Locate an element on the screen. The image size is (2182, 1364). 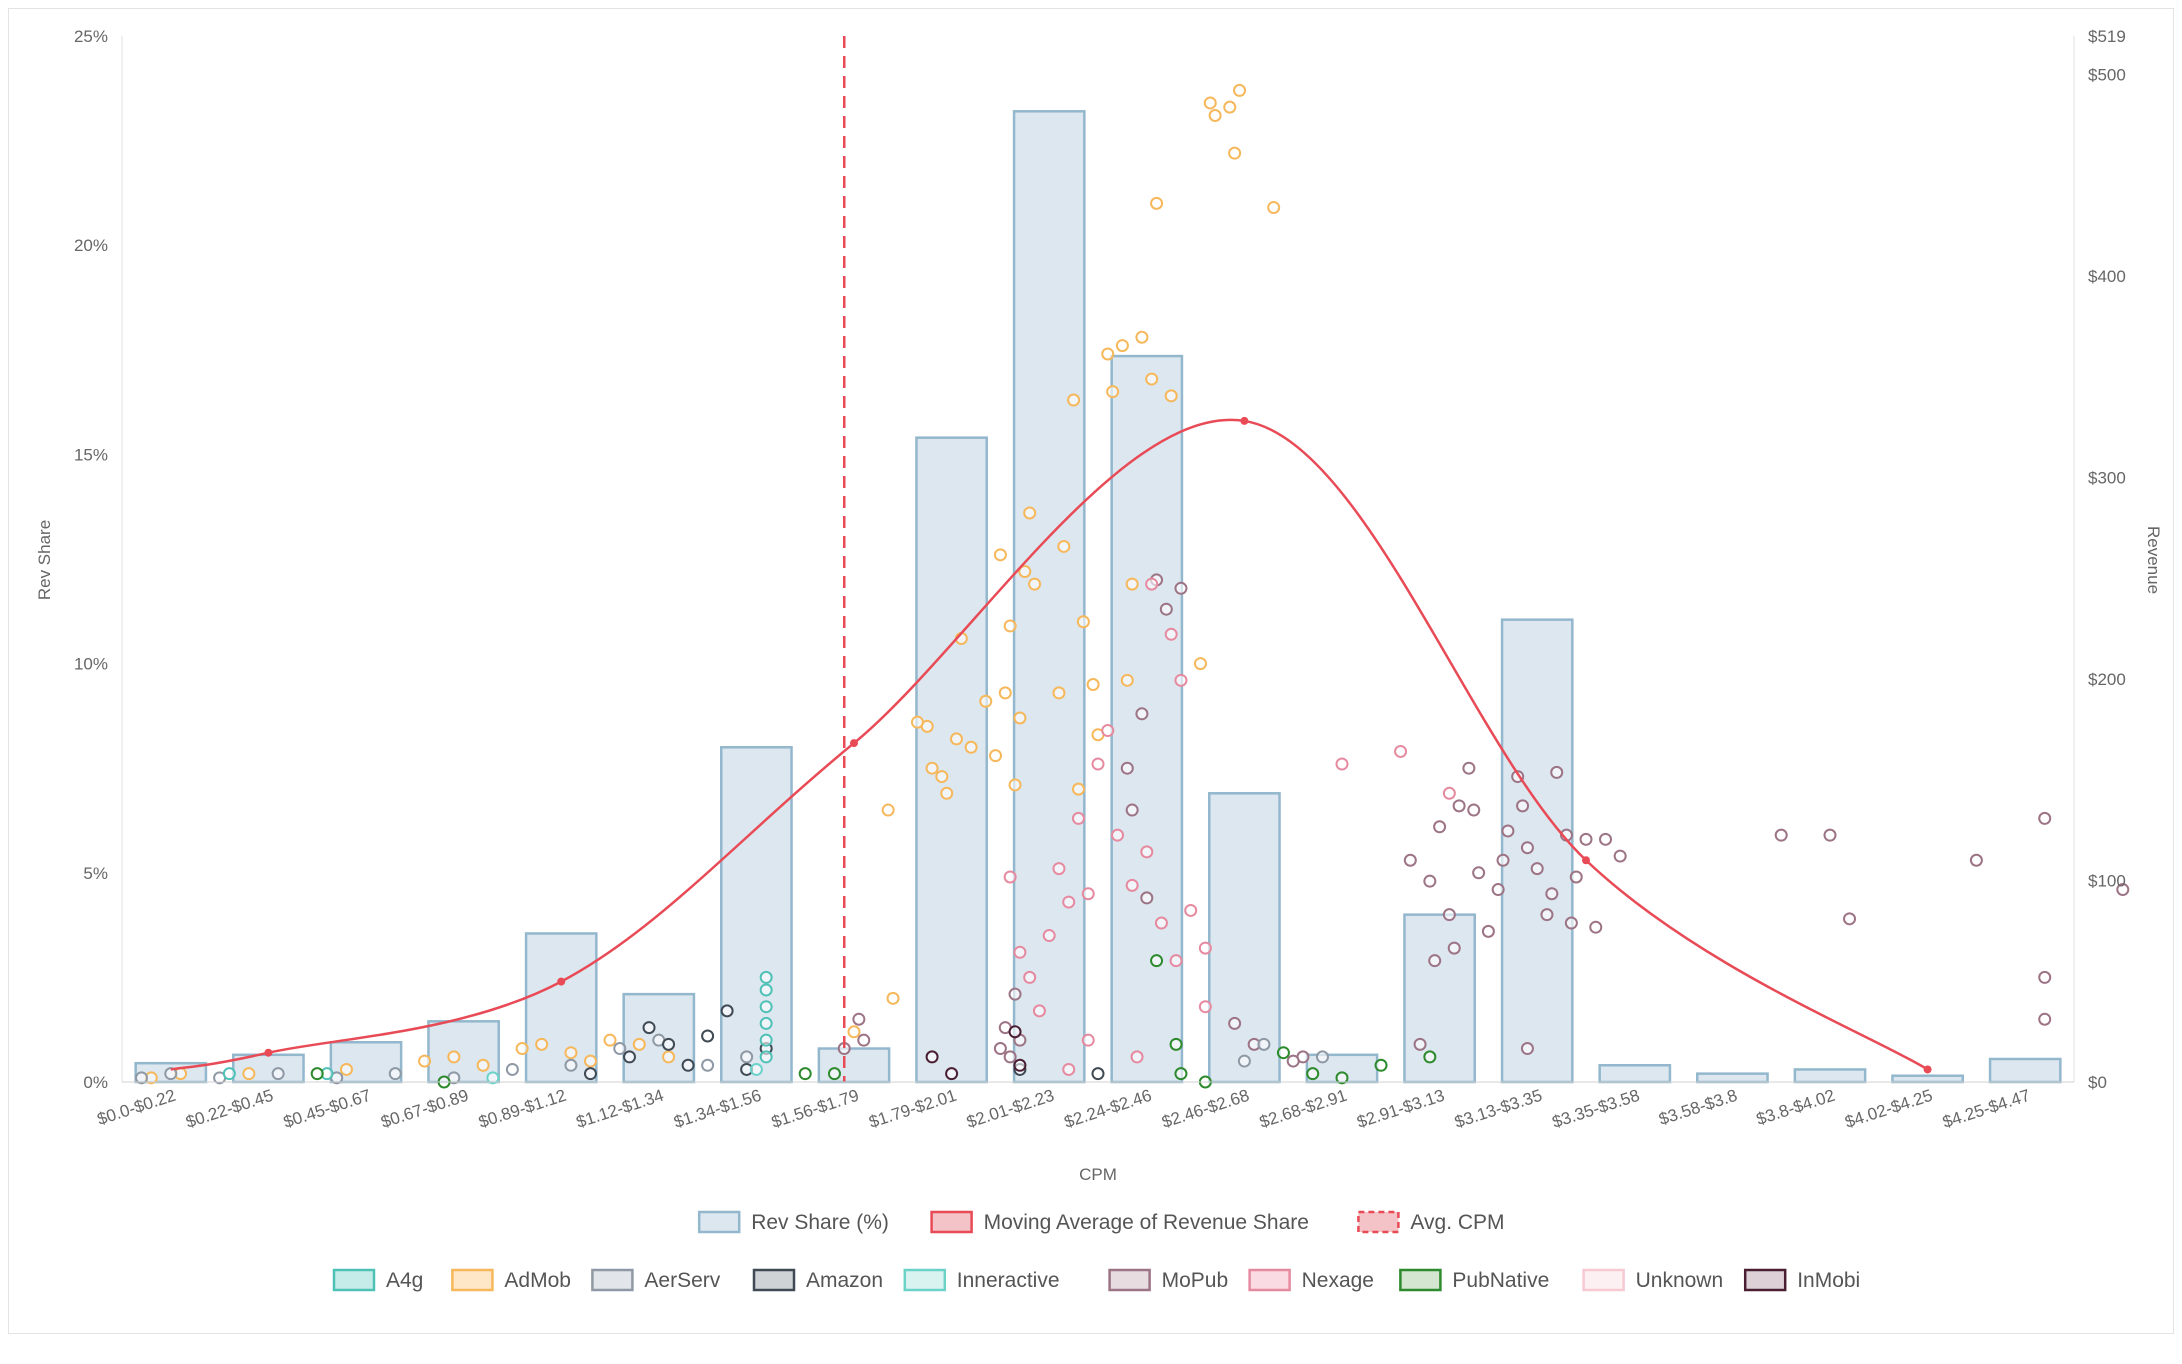
x-tick-label: $2.91-$3.13 is located at coordinates (1401, 1109).